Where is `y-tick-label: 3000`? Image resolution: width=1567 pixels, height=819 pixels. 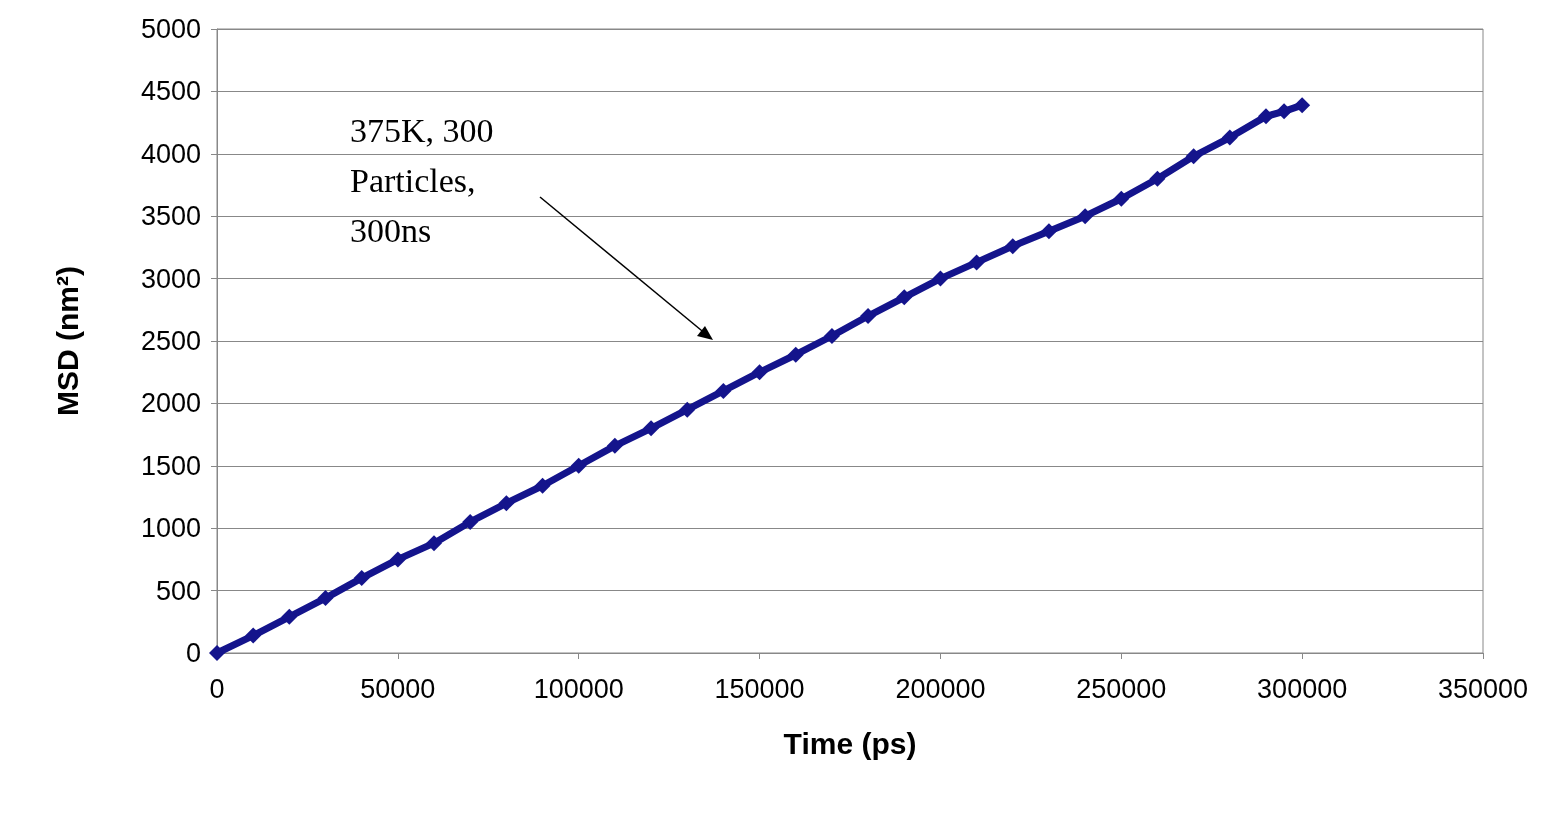
y-tick-label: 3000 is located at coordinates (170, 278).